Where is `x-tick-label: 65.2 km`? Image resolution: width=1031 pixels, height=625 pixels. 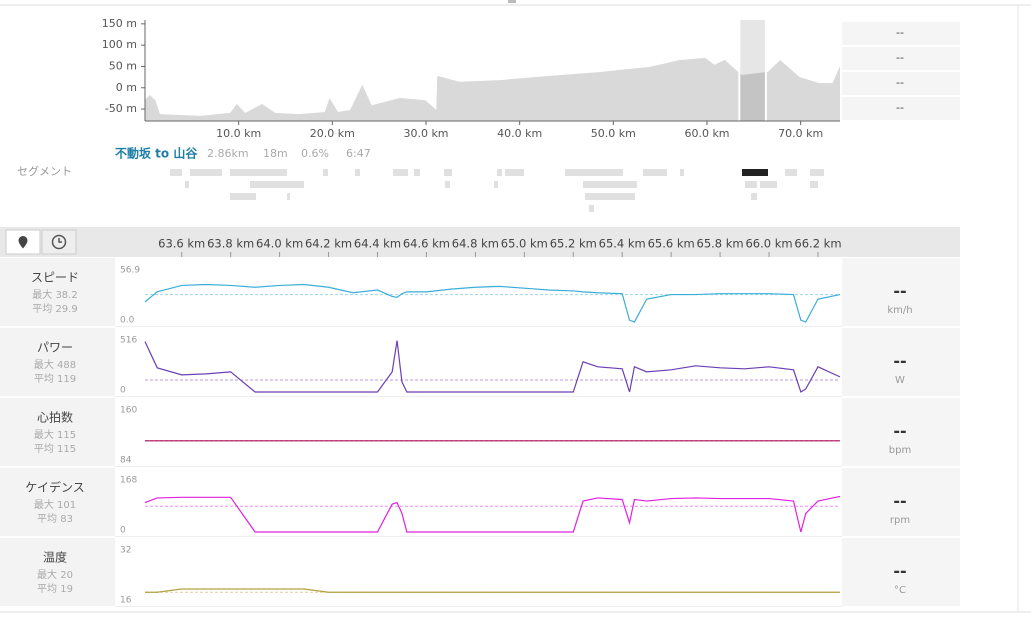
x-tick-label: 65.2 km is located at coordinates (573, 244).